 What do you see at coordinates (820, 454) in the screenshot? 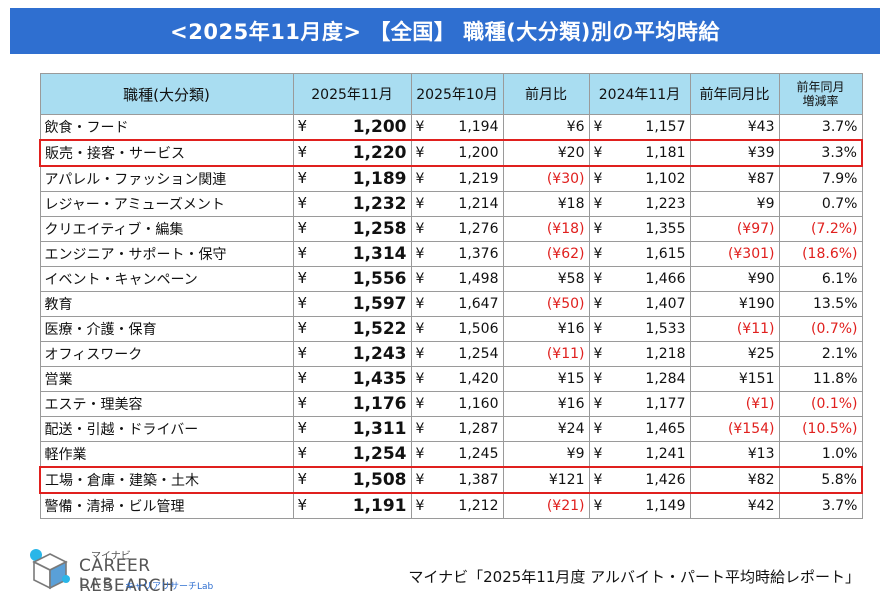
I see `cell-yoy-rate: 1.0%` at bounding box center [820, 454].